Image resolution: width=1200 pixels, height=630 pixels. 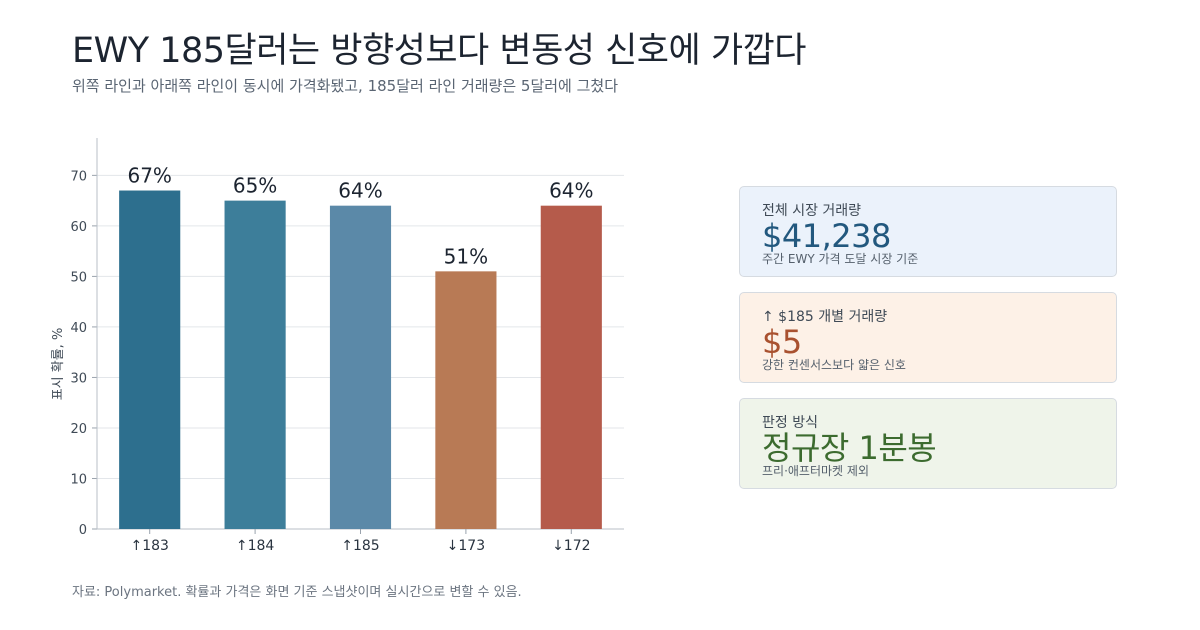 I want to click on total-volume-card: 전체 시장 거래량 $41,238 주간 EWY 가격 도달 시장 기준, so click(x=928, y=231).